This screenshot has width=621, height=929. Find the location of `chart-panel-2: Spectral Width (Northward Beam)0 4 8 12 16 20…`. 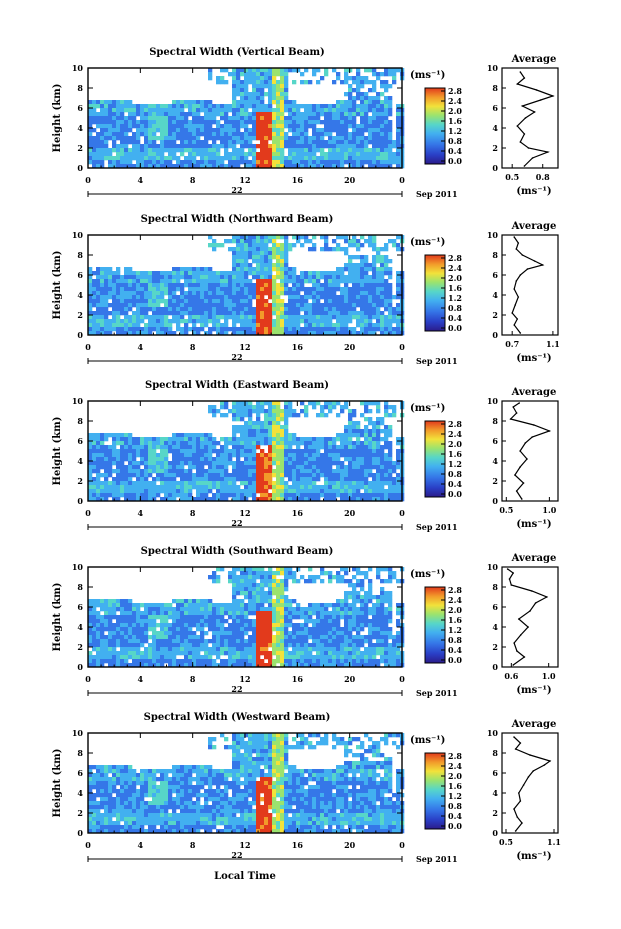

chart-panel-2: Spectral Width (Northward Beam)0 4 8 12 16 20… is located at coordinates (306, 290).